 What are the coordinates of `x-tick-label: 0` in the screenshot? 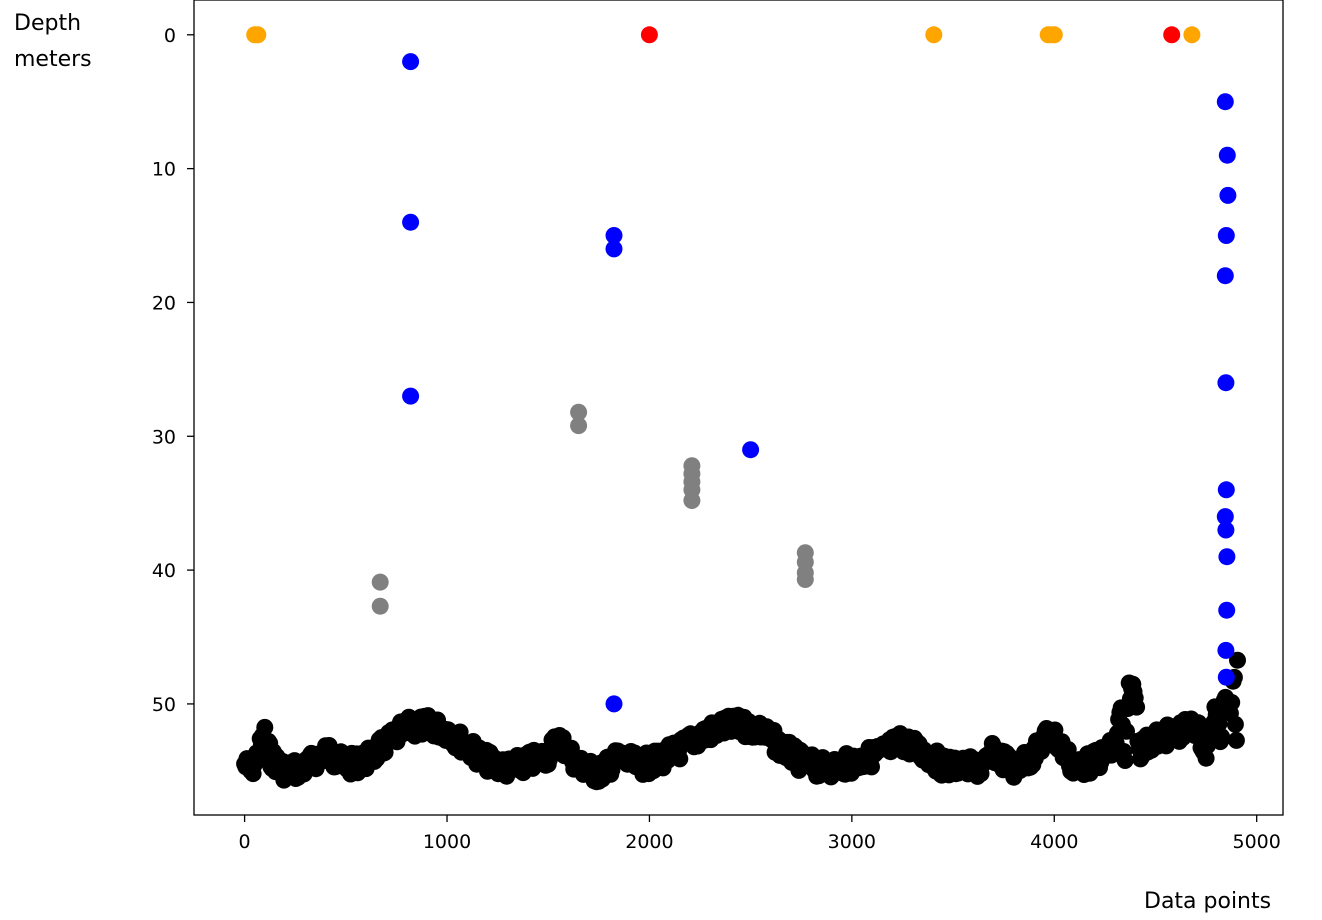 It's located at (245, 842).